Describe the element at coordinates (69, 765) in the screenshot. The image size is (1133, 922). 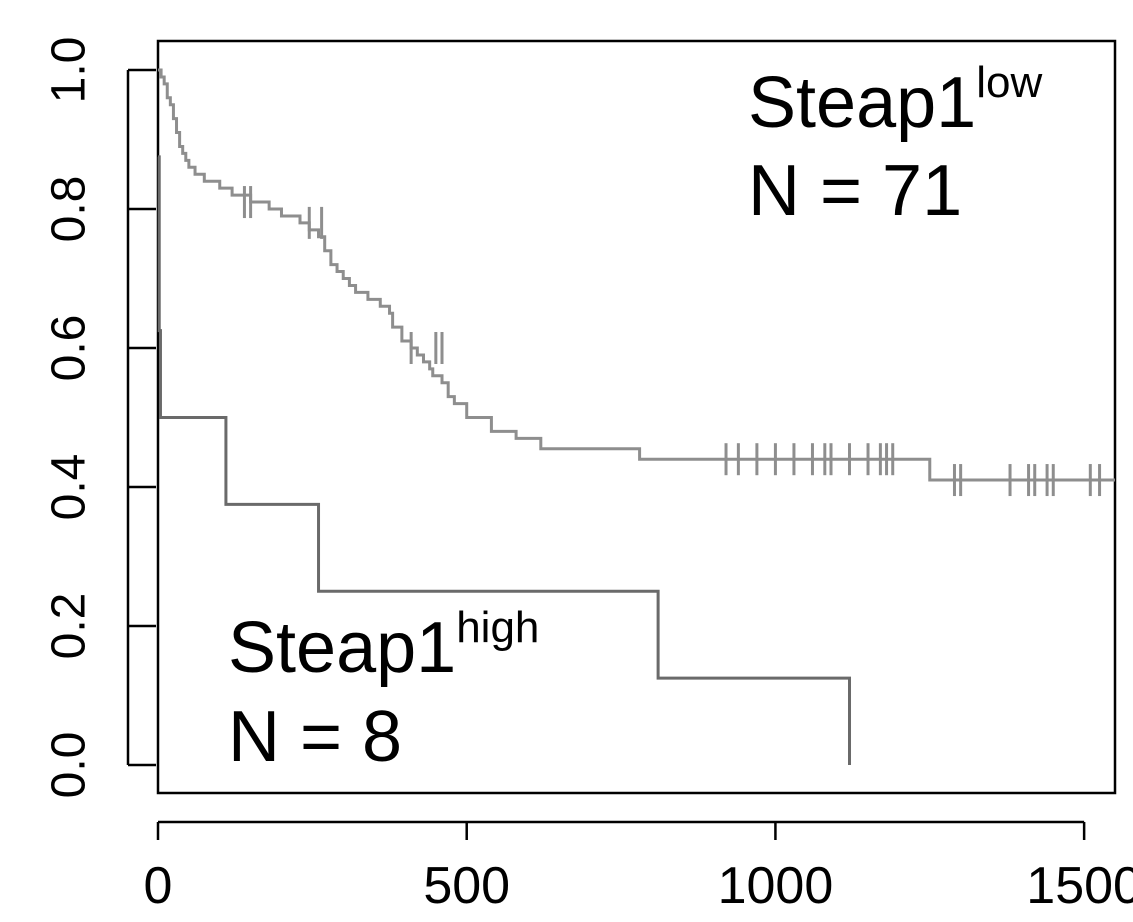
I see `y-tick-label: 0.0` at that location.